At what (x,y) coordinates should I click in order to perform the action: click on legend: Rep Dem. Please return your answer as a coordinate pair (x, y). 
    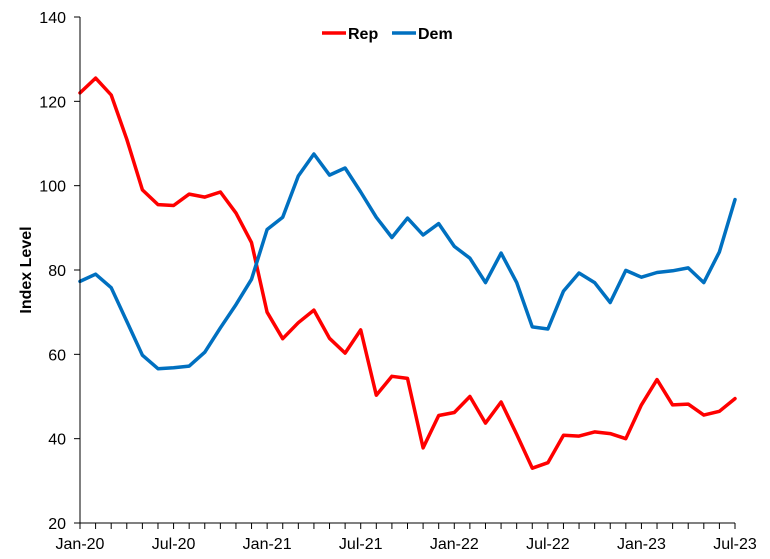
    Looking at the image, I should click on (387, 34).